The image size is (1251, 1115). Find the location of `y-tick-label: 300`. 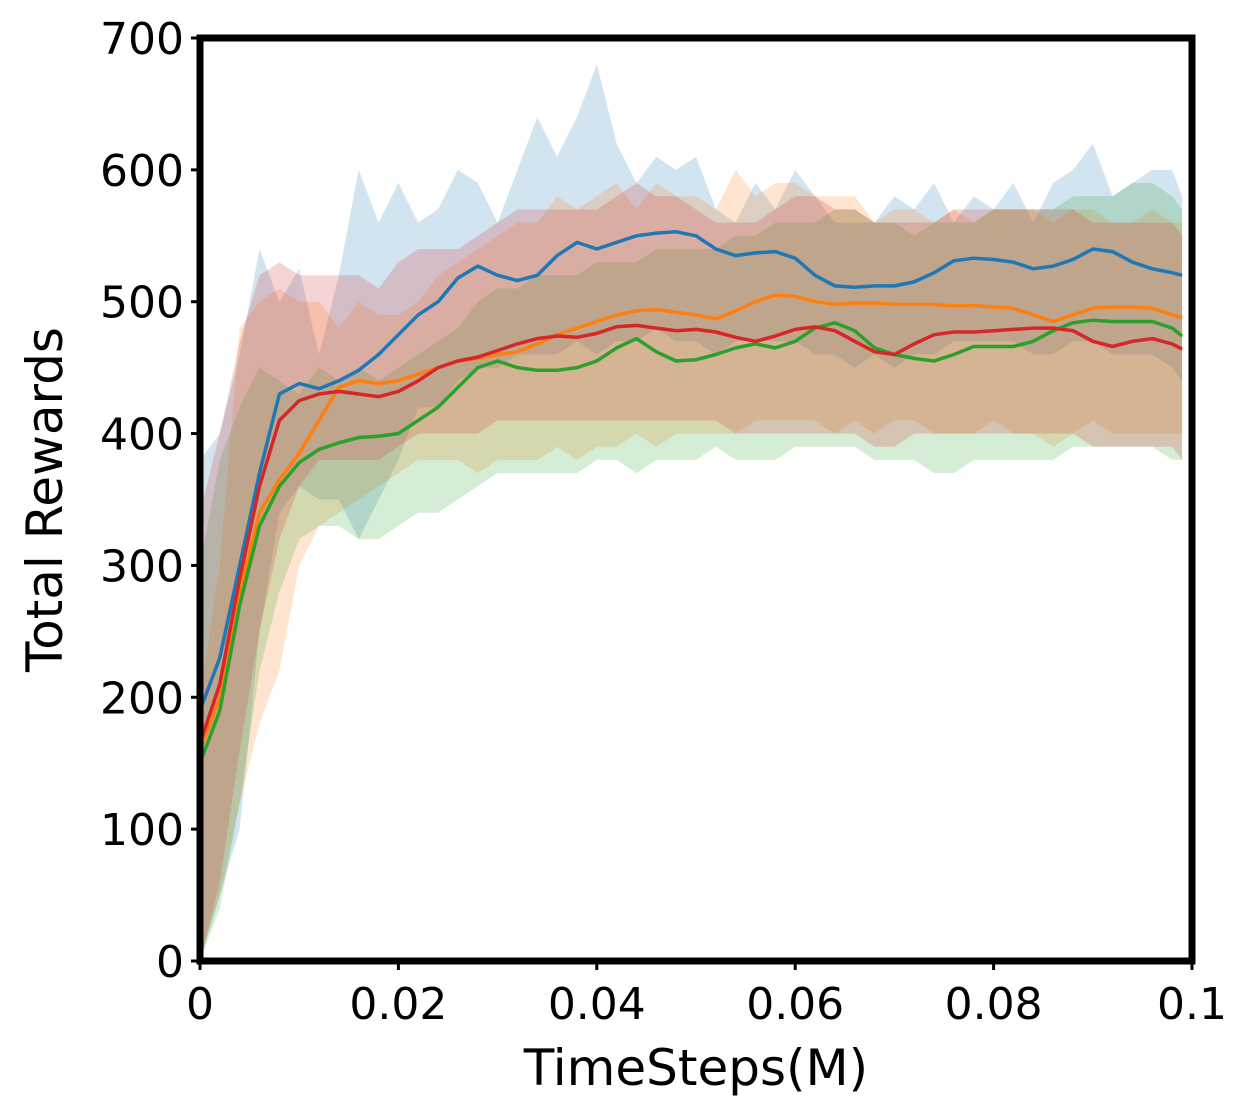

y-tick-label: 300 is located at coordinates (142, 566).